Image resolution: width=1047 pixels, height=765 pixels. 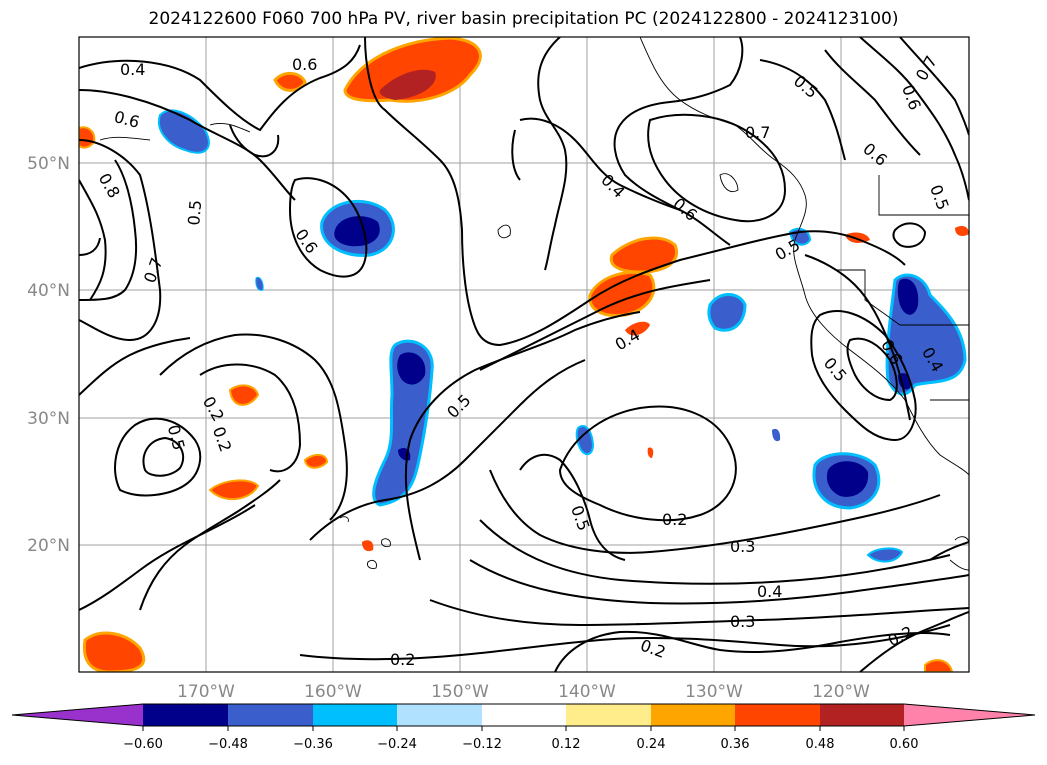 I want to click on lat-label-40n: 40°N, so click(x=48, y=291).